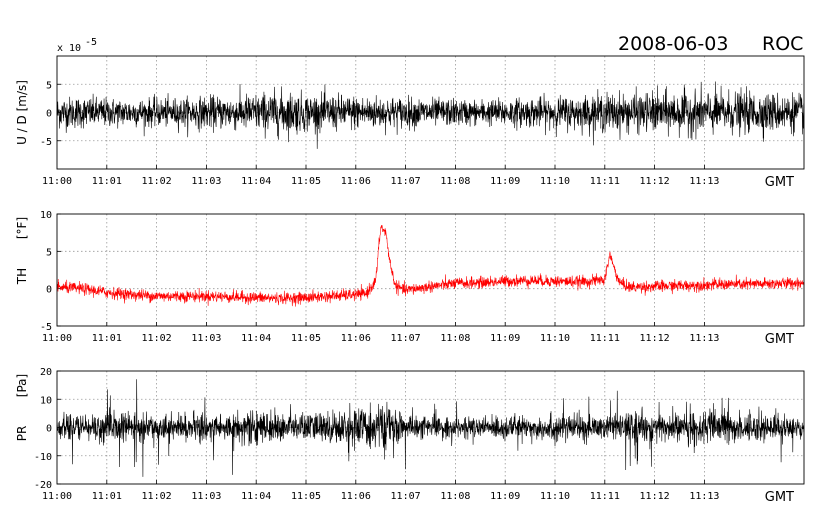  I want to click on y-axis-unit-label: [Pa], so click(22, 385).